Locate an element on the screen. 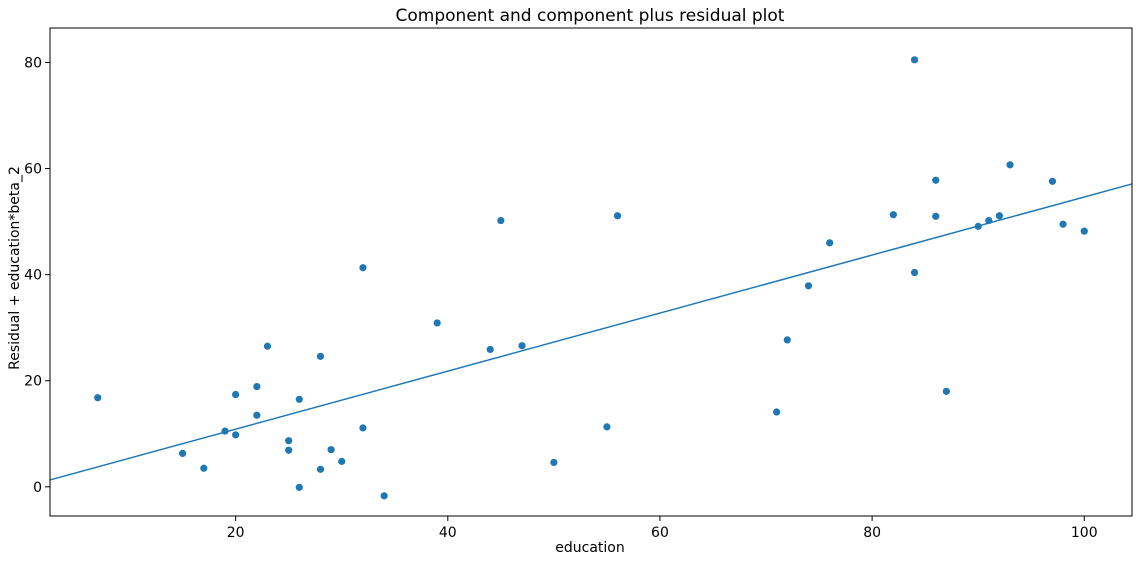 This screenshot has width=1138, height=562. y-tick-label: 20 is located at coordinates (33, 382).